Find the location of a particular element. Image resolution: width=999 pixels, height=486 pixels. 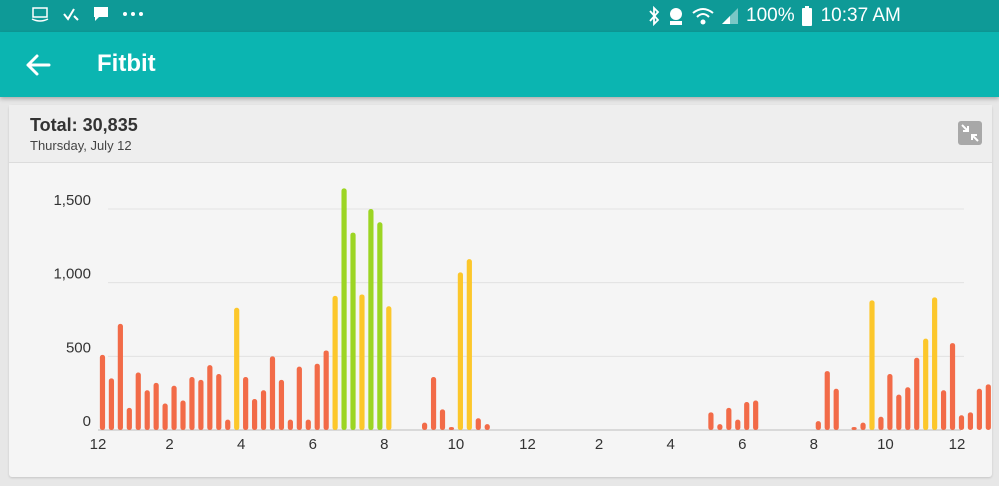

more-icon is located at coordinates (133, 14).